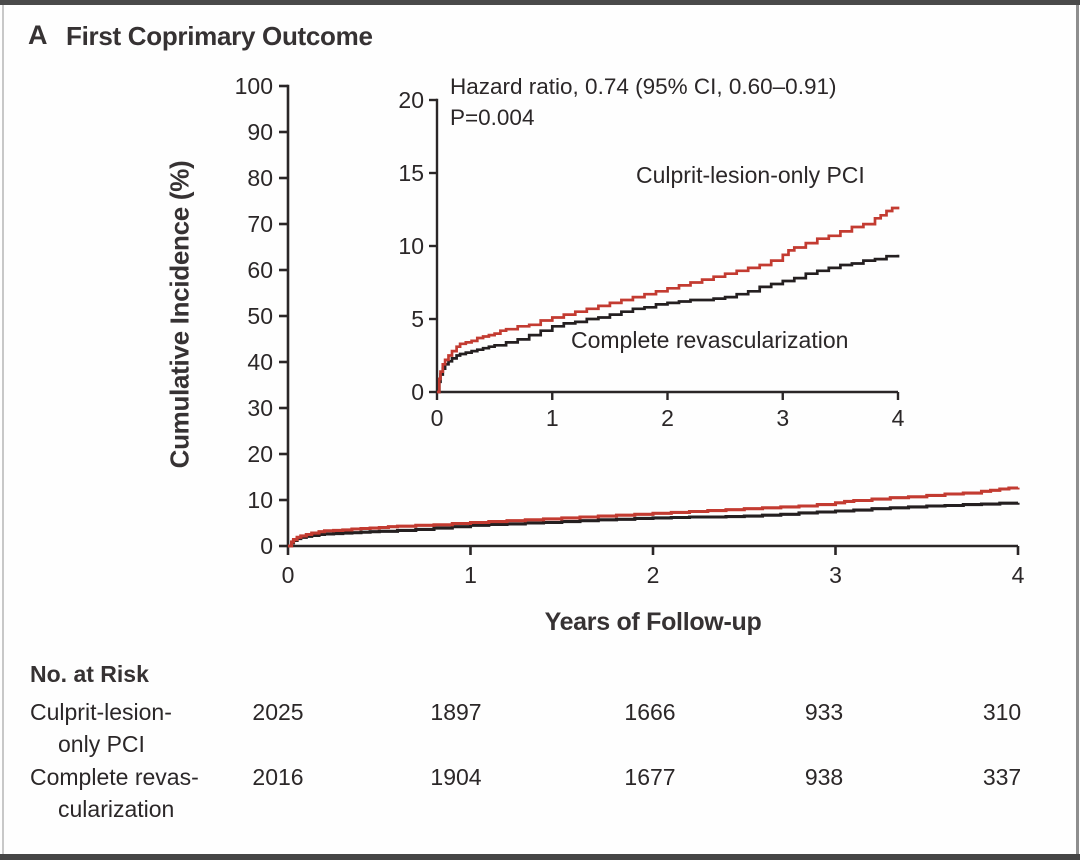  I want to click on inset-plot-curve-complete, so click(668, 324).